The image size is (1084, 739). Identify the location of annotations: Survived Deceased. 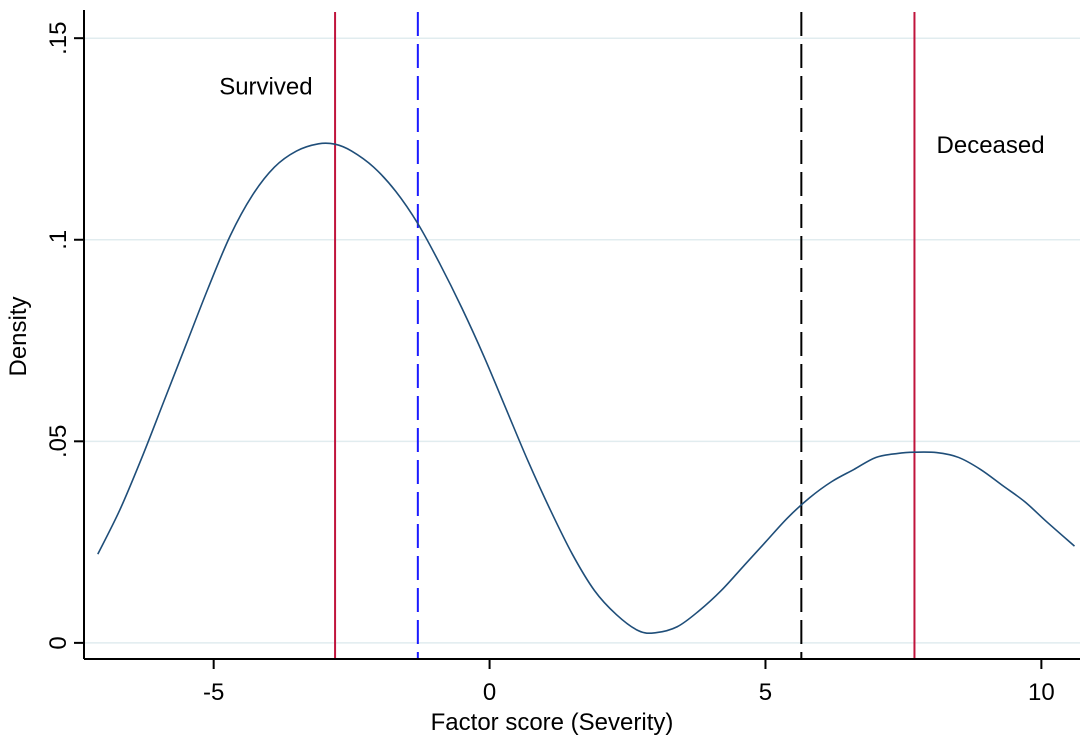
(631, 116).